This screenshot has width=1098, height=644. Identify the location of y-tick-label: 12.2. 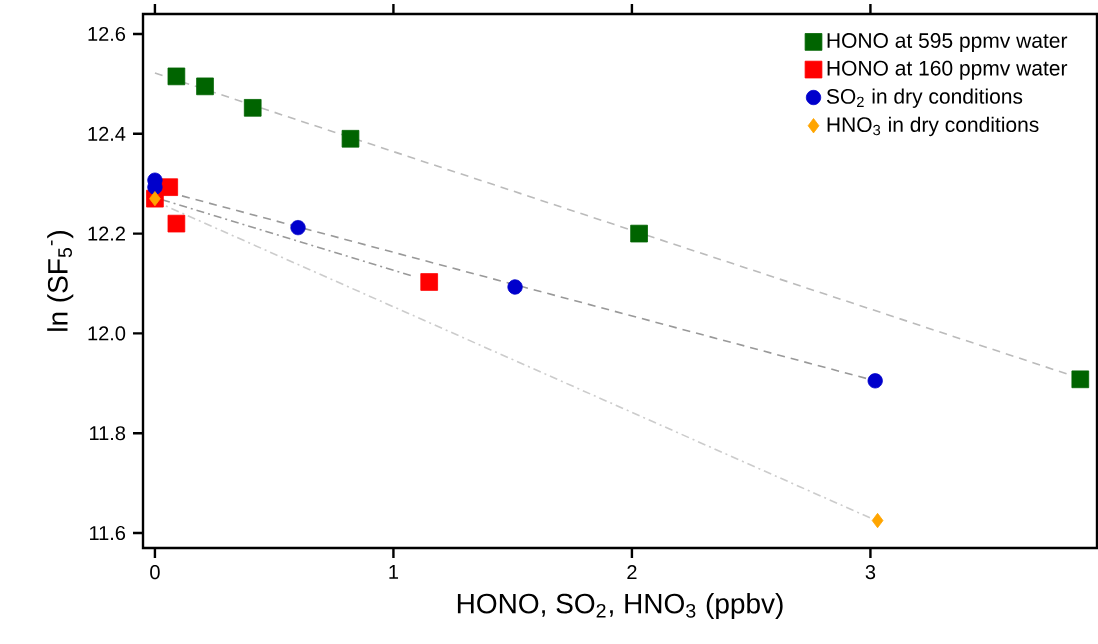
(106, 233).